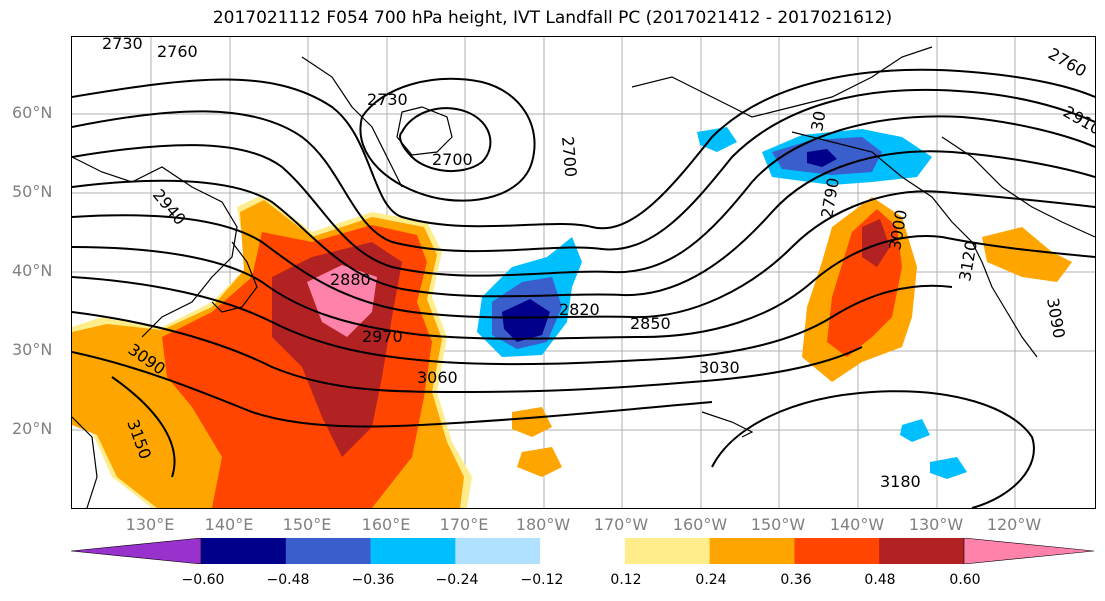  What do you see at coordinates (32, 428) in the screenshot?
I see `lat-label-20n: 20°N` at bounding box center [32, 428].